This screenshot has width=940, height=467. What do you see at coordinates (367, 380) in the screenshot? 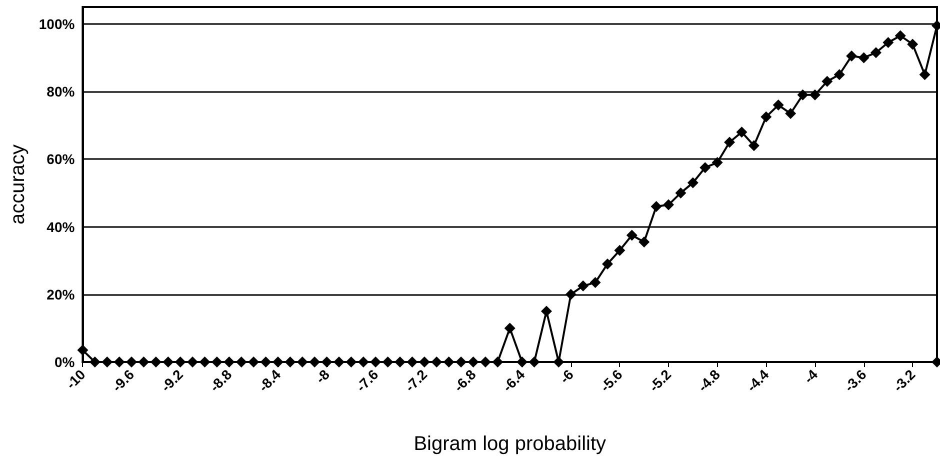
I see `x-tick-label: -7.6` at bounding box center [367, 380].